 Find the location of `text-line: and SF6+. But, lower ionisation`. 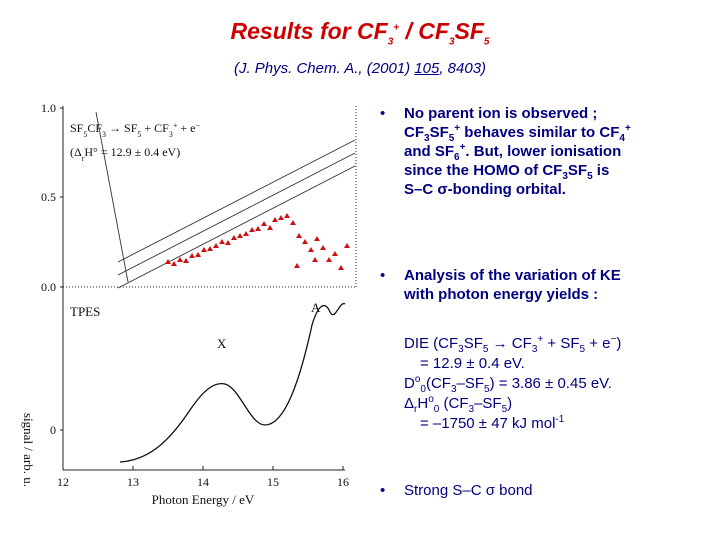

text-line: and SF6+. But, lower ionisation is located at coordinates (517, 152).